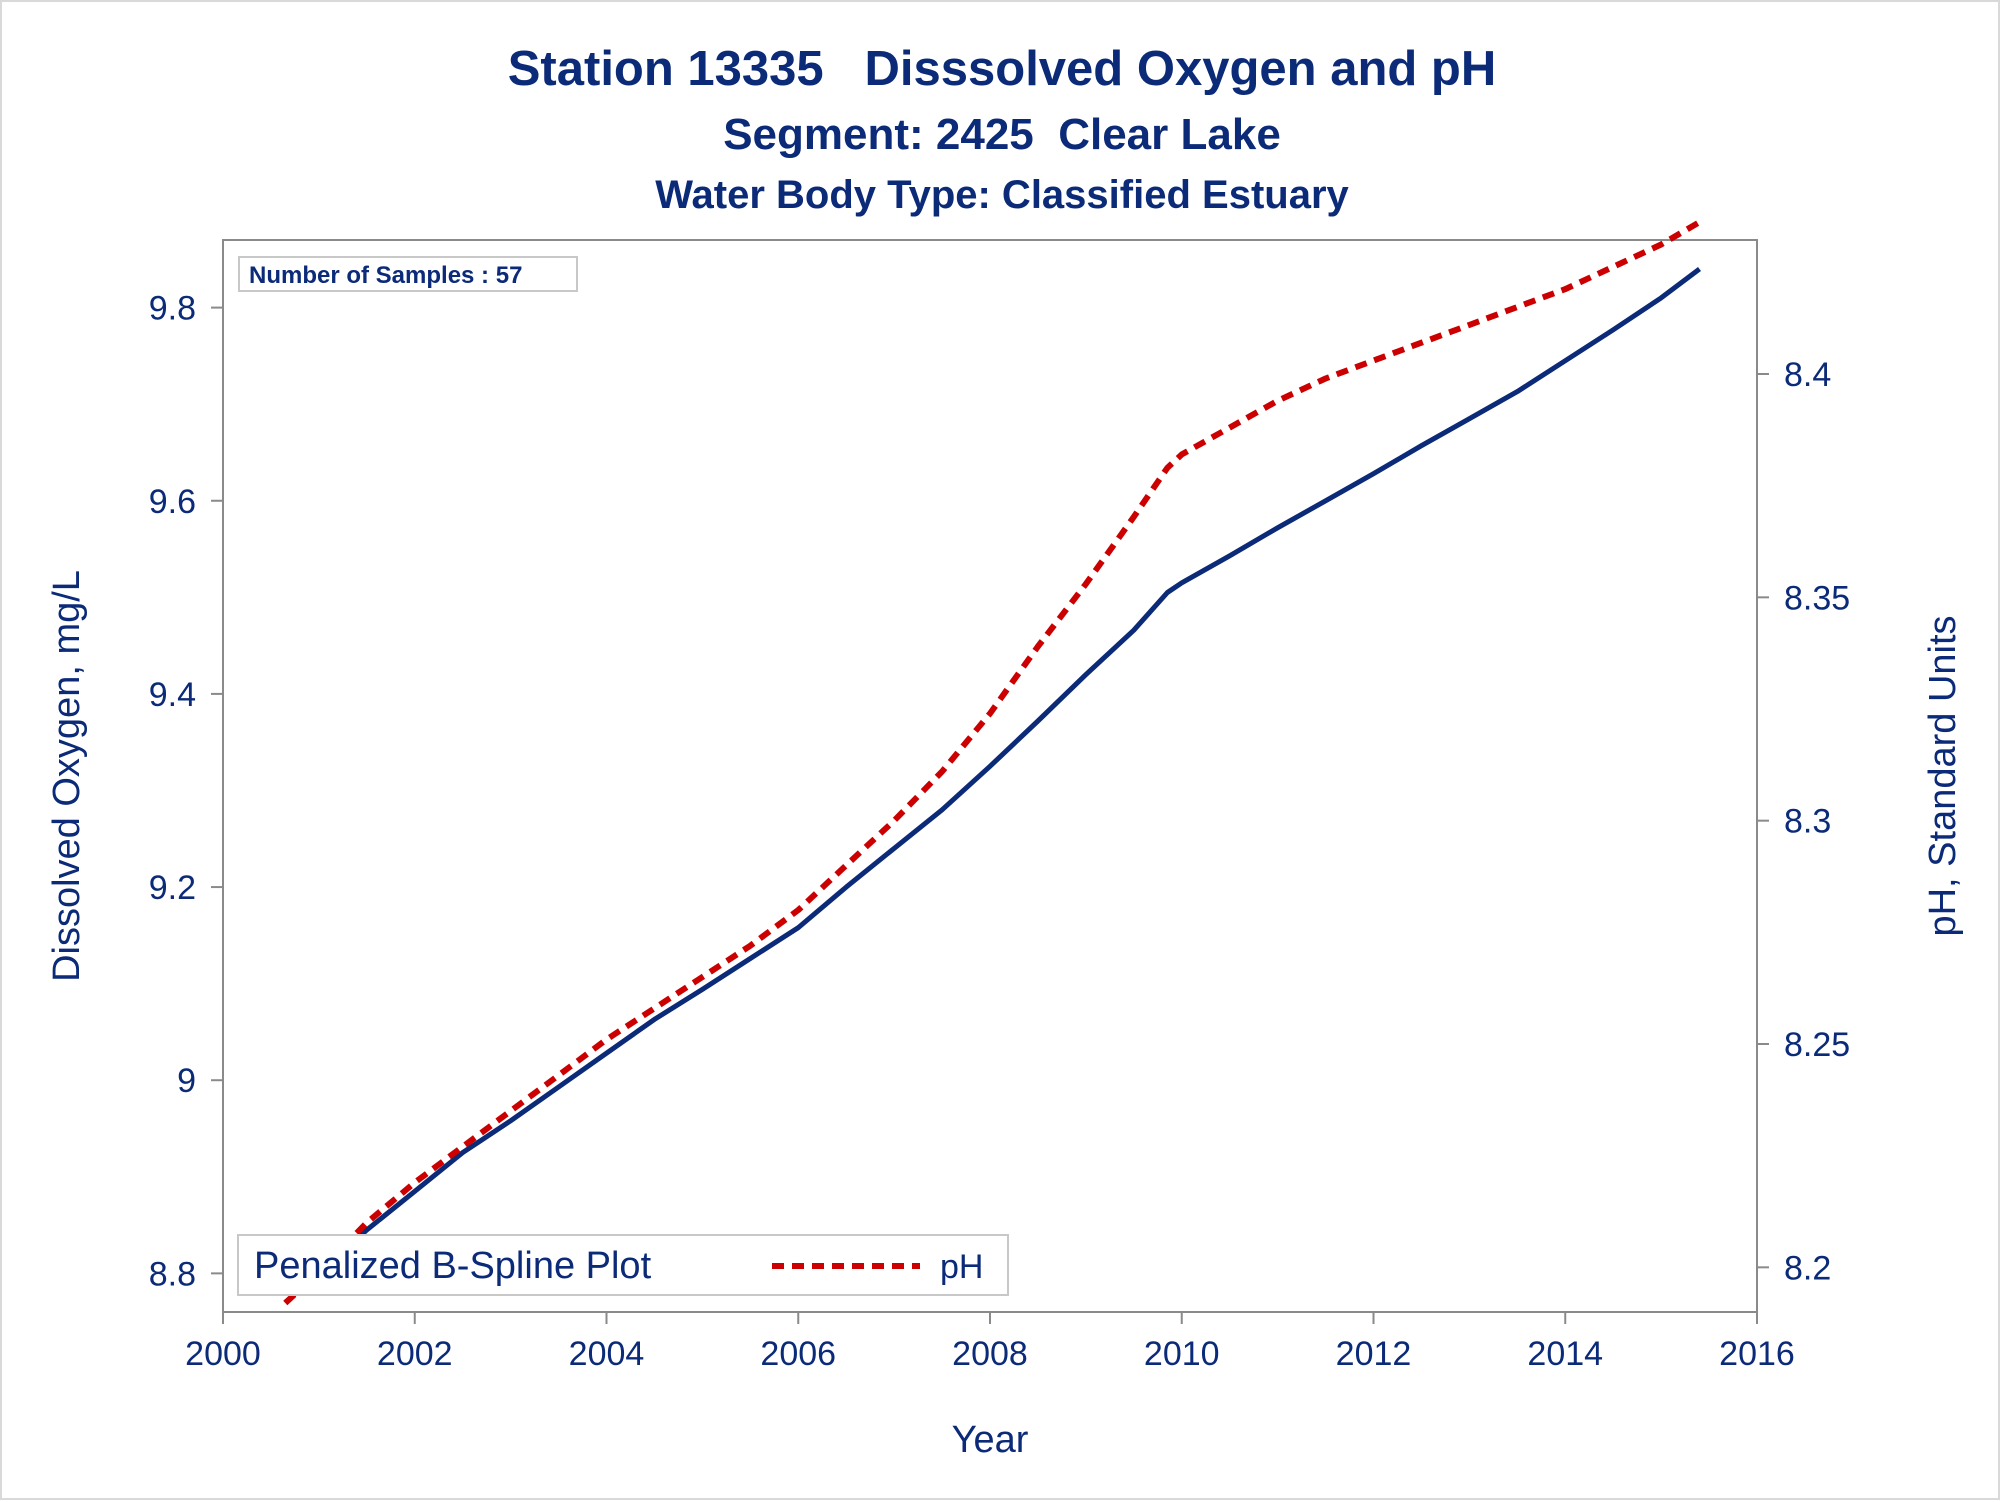  What do you see at coordinates (990, 1440) in the screenshot?
I see `x-axis-label: Year` at bounding box center [990, 1440].